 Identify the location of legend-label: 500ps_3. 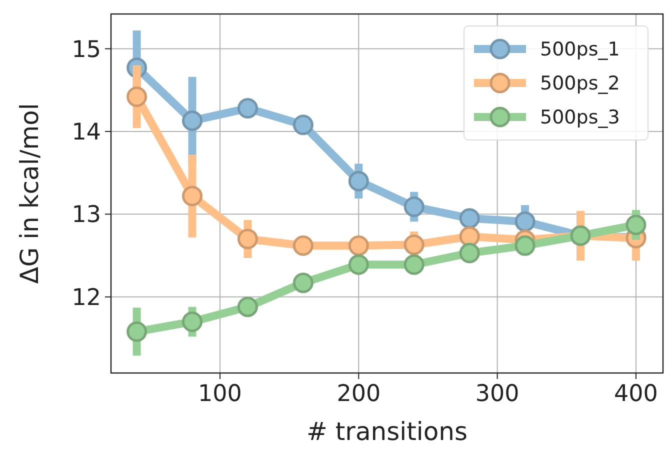
(580, 117).